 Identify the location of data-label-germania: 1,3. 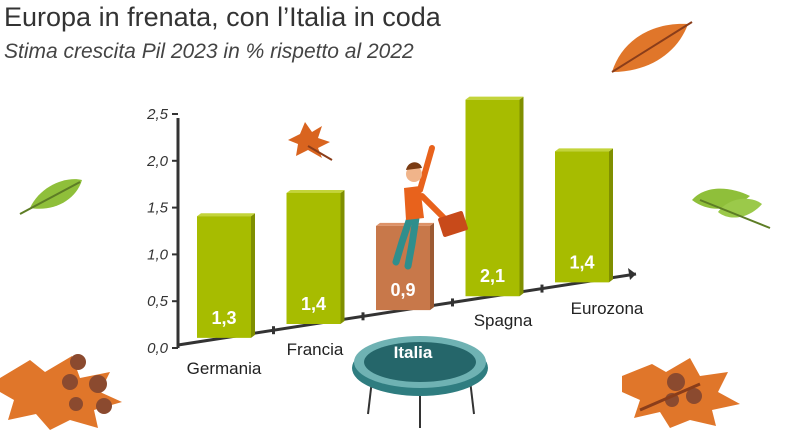
(223, 318).